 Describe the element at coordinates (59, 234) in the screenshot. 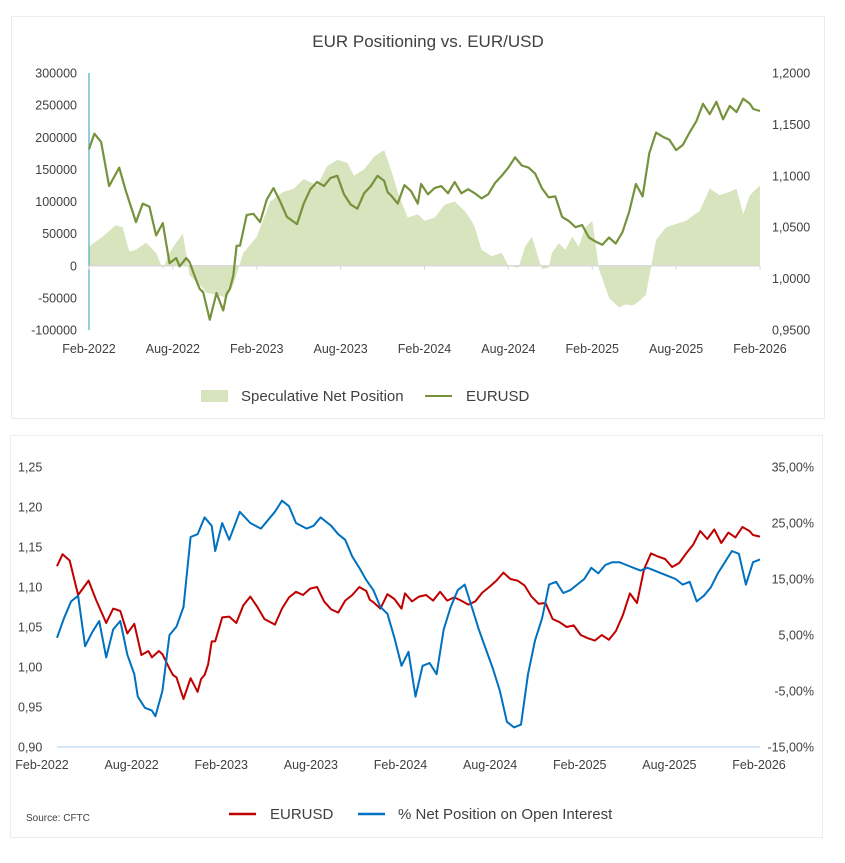

I see `y-left-tick-label: 50000` at that location.